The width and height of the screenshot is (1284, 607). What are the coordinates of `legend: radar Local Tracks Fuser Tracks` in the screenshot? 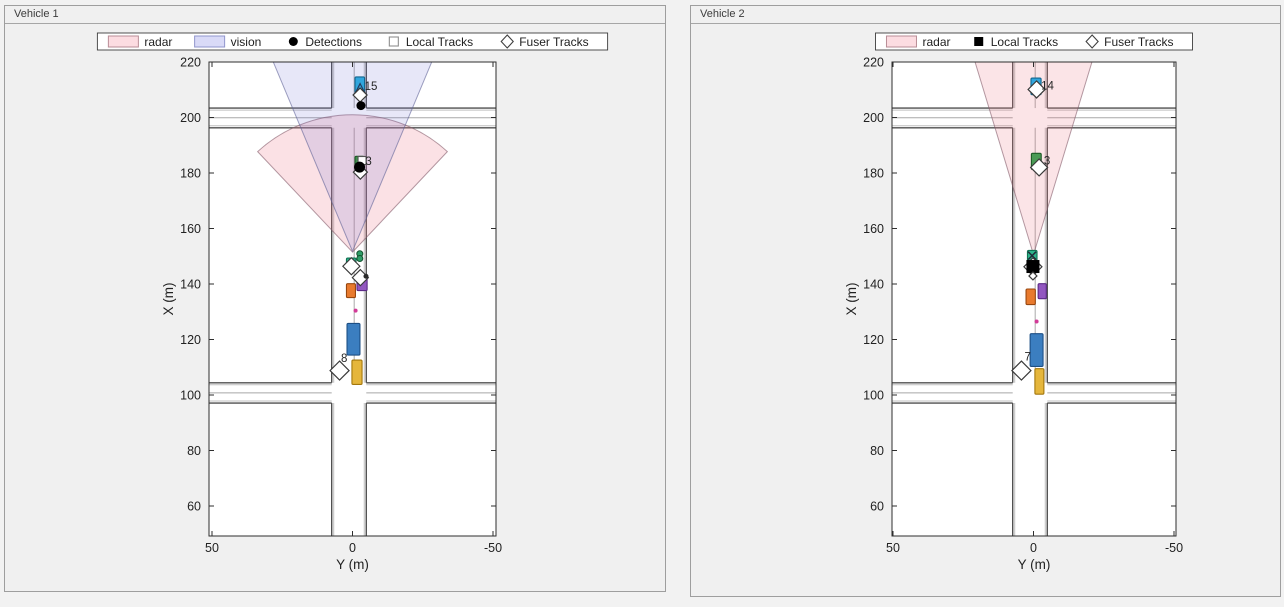 It's located at (1034, 41).